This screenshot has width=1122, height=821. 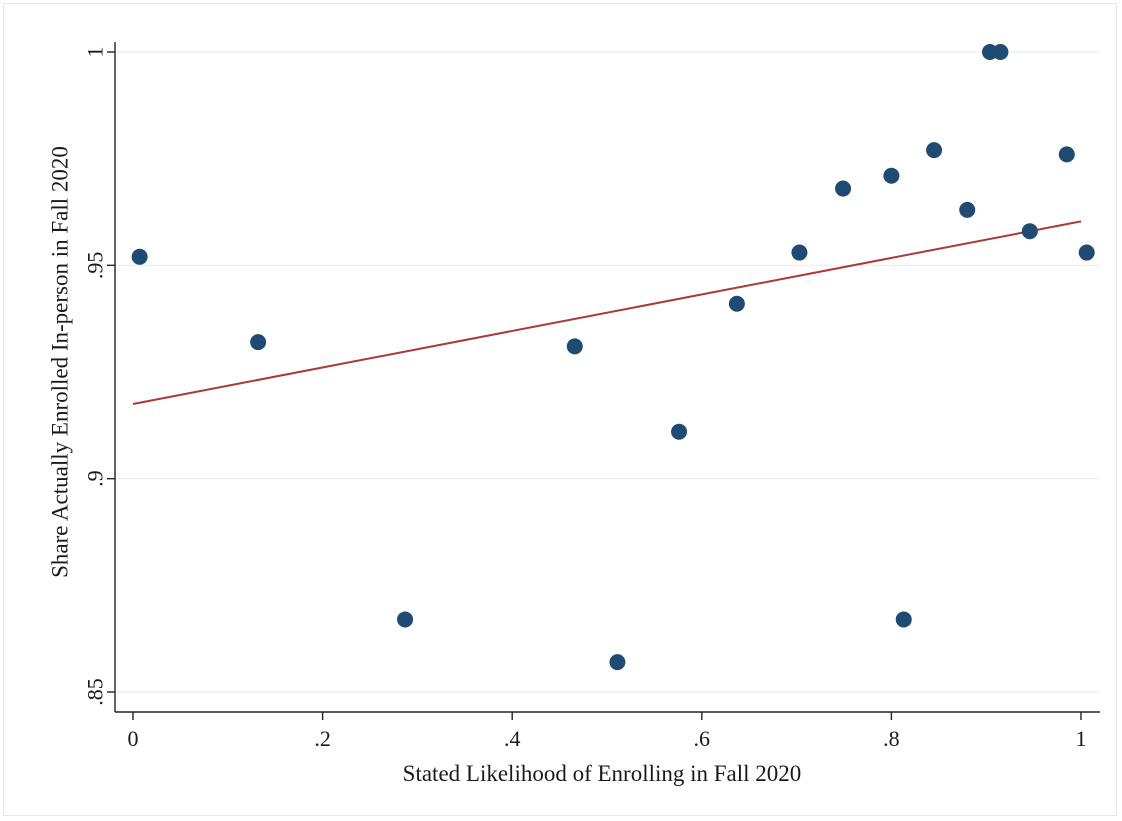 I want to click on x-tick-label: .6, so click(x=702, y=738).